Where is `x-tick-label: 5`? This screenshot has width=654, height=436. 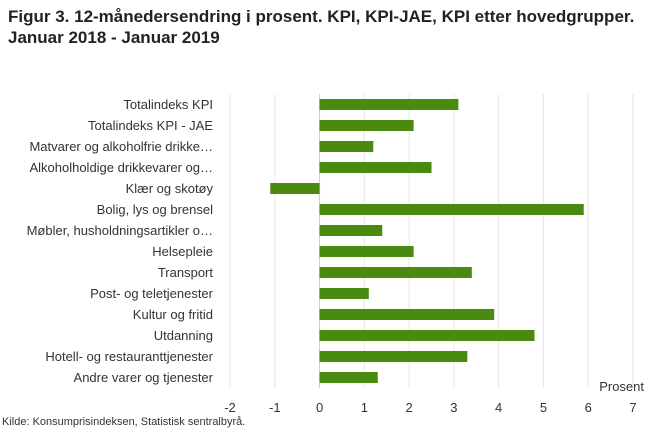
x-tick-label: 5 is located at coordinates (543, 407).